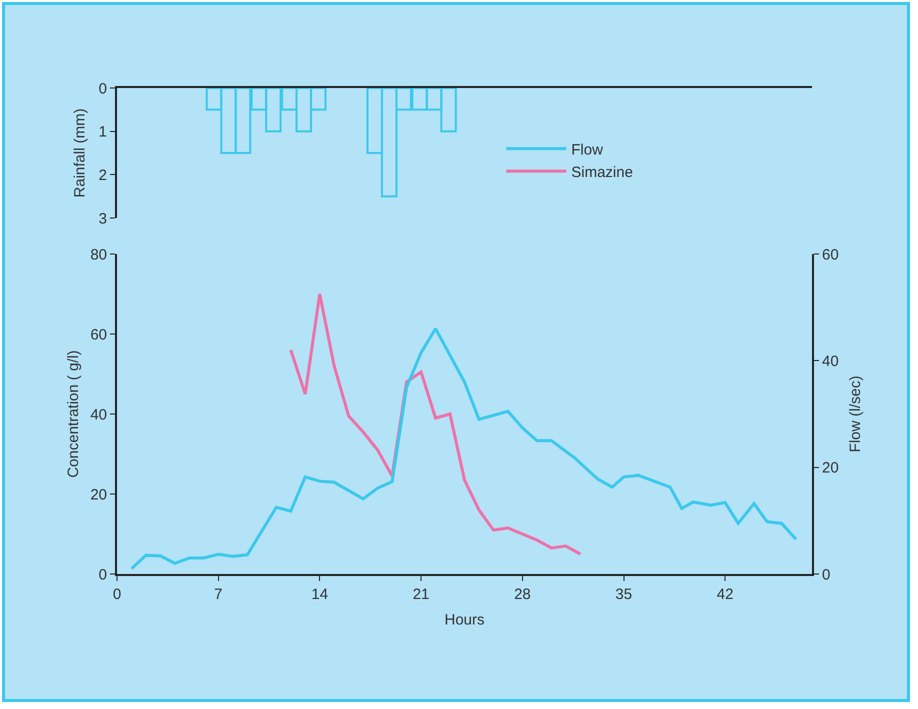 This screenshot has height=709, width=918. What do you see at coordinates (102, 175) in the screenshot?
I see `y-tick-label: 2` at bounding box center [102, 175].